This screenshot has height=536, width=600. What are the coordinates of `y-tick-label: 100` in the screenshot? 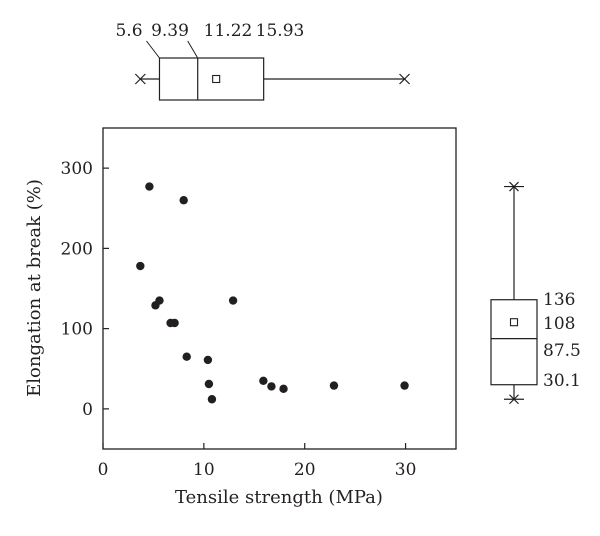 It's located at (77, 330).